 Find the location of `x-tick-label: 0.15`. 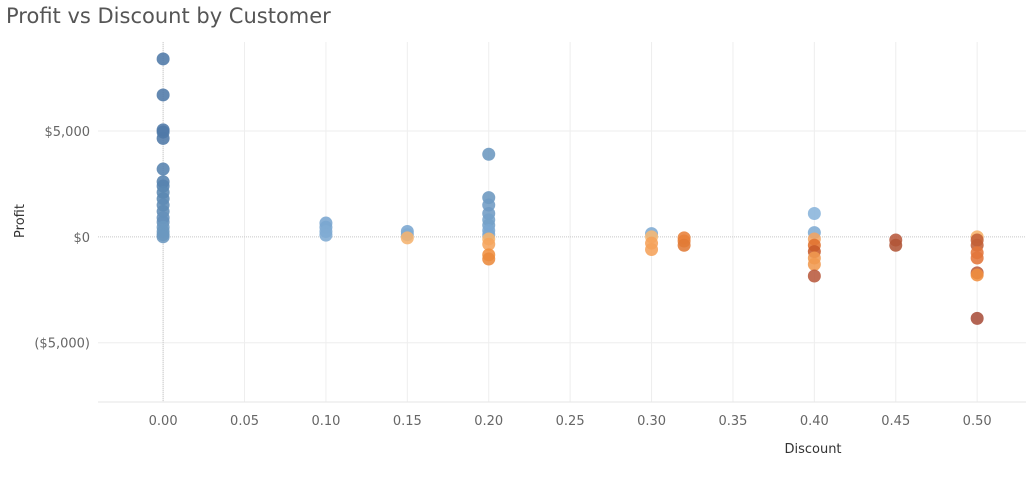

x-tick-label: 0.15 is located at coordinates (407, 421).